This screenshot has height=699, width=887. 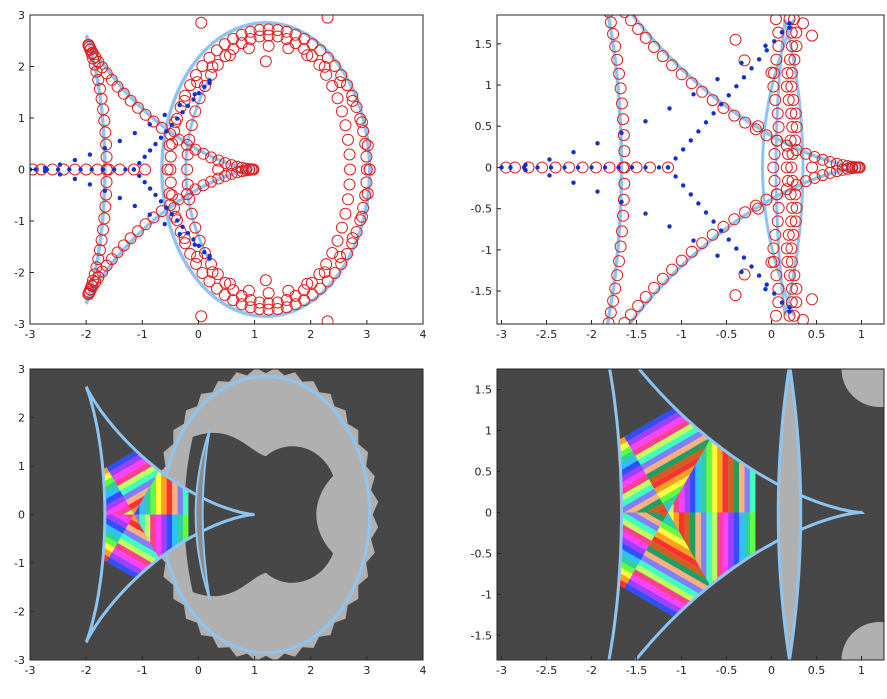 What do you see at coordinates (726, 670) in the screenshot?
I see `x-tick-label: -0.5` at bounding box center [726, 670].